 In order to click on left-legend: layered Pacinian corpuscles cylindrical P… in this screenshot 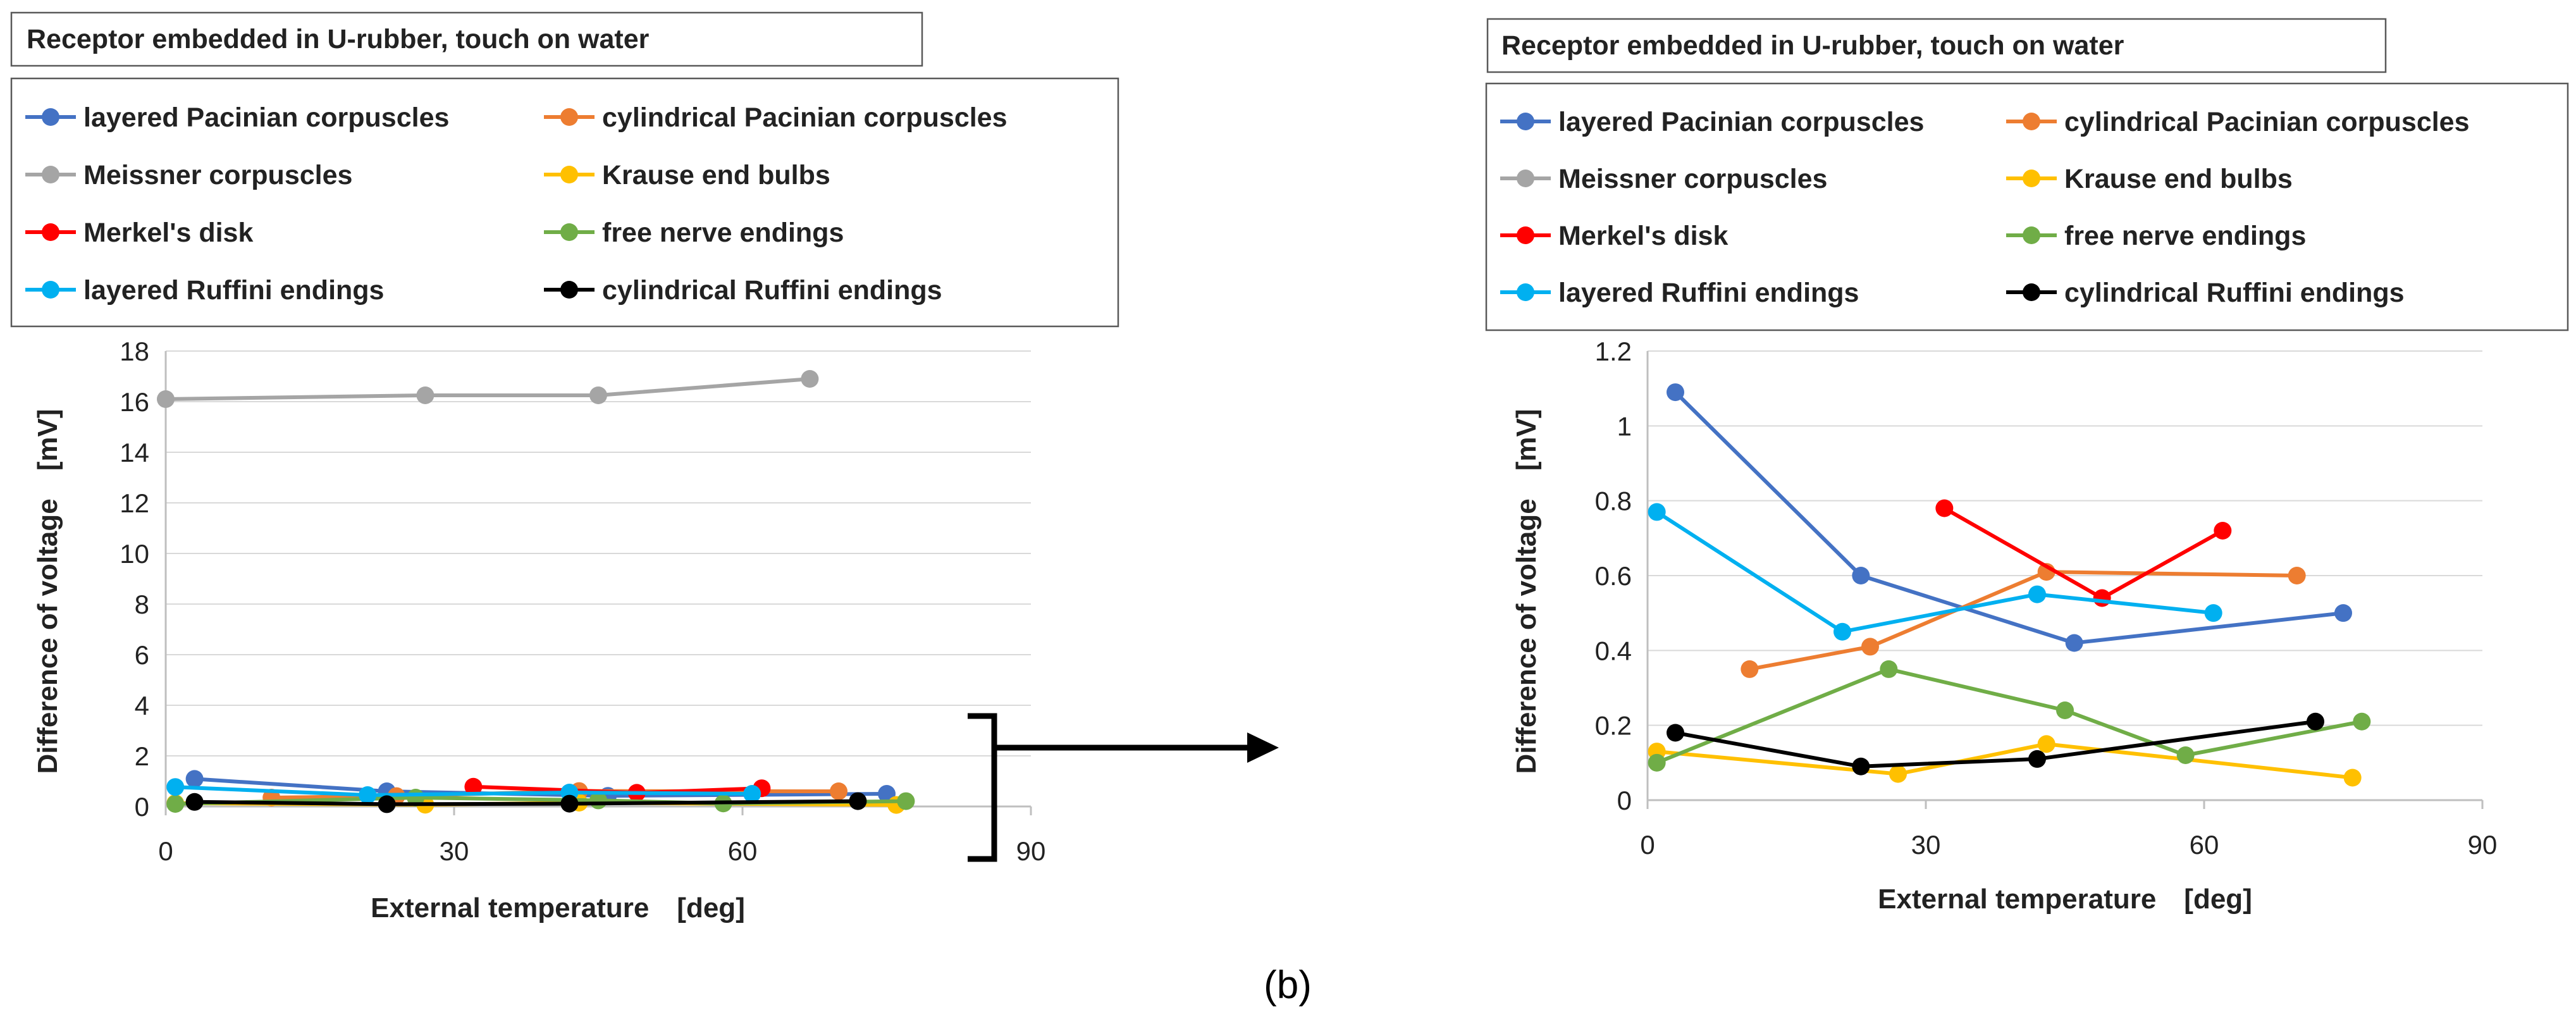, I will do `click(516, 204)`.